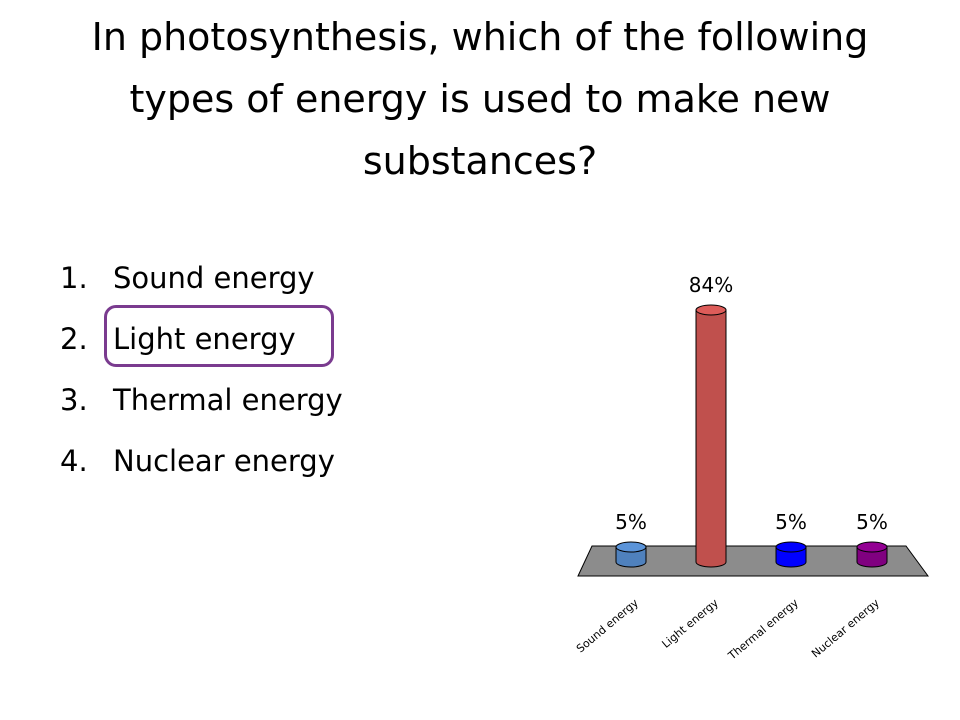 The height and width of the screenshot is (720, 960). What do you see at coordinates (791, 547) in the screenshot?
I see `bar-top-thermal-energy` at bounding box center [791, 547].